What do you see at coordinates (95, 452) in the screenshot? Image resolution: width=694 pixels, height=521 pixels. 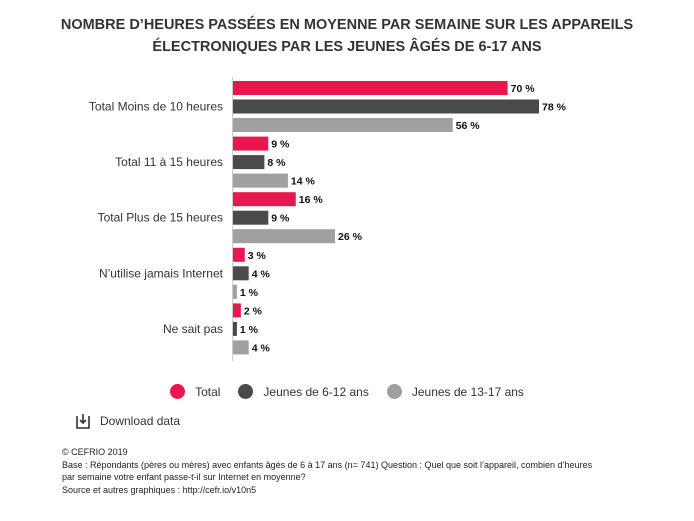 I see `footer-copyright: © CEFRIO 2019` at bounding box center [95, 452].